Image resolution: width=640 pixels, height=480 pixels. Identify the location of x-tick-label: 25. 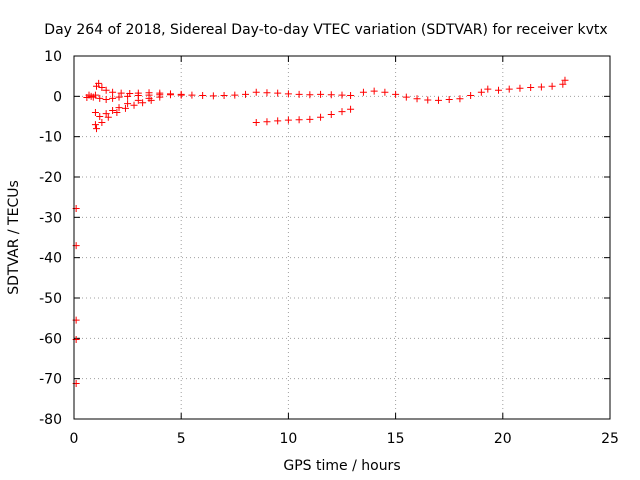
(610, 439).